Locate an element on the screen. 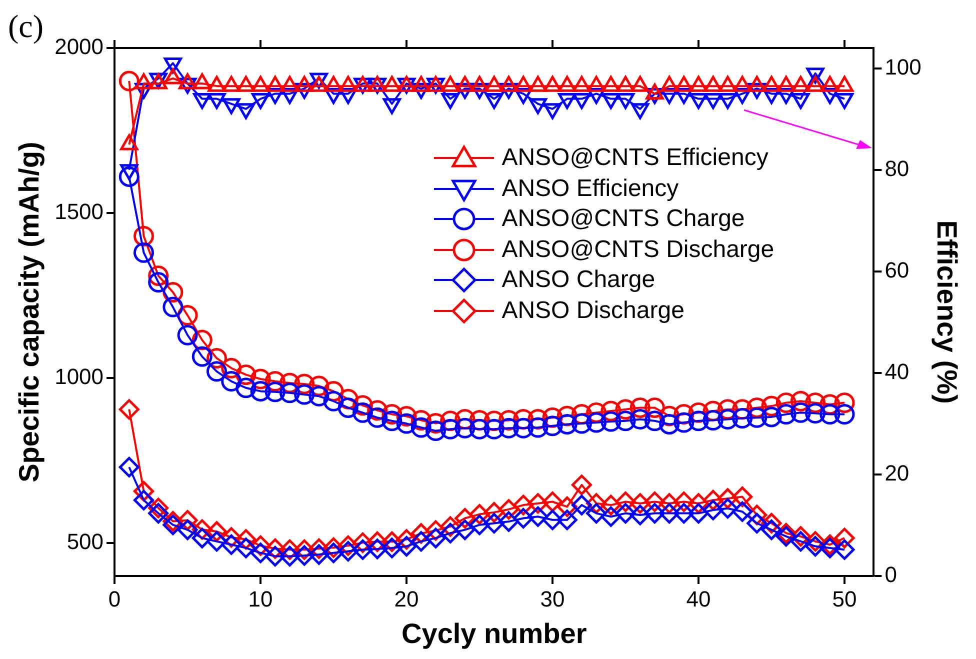 The image size is (976, 659). y2-tick-label: 80 is located at coordinates (897, 168).